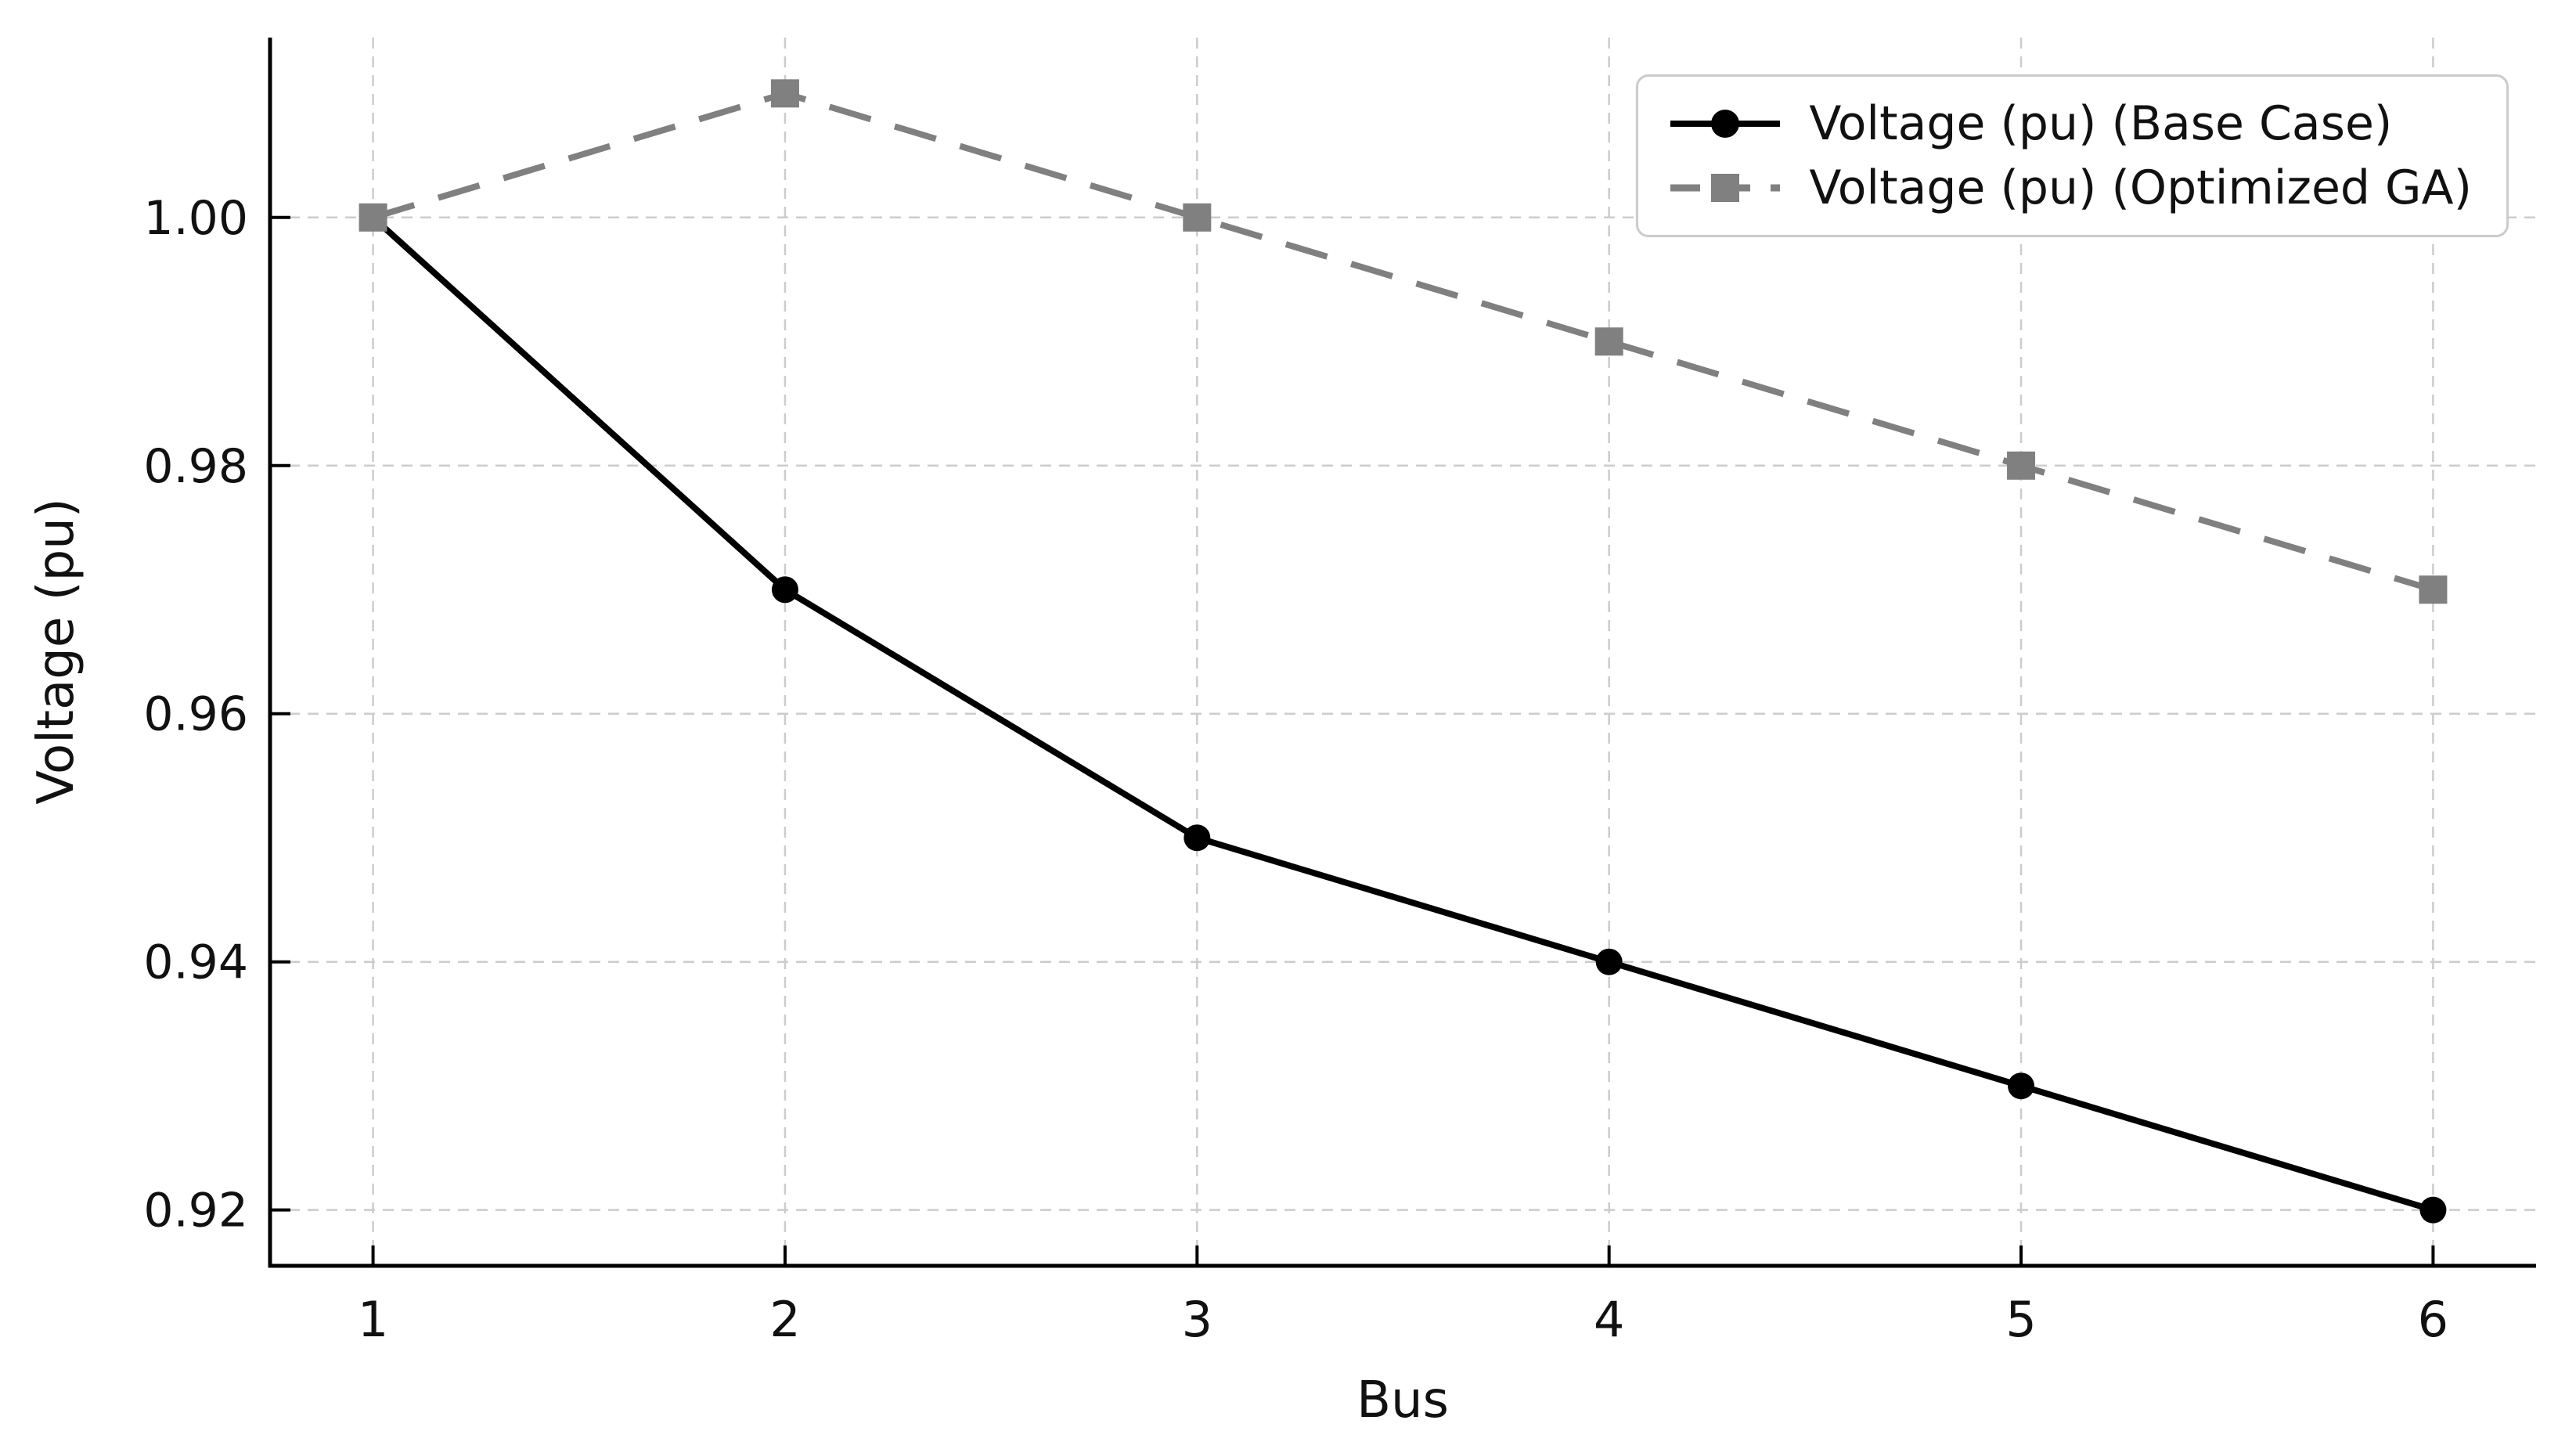 The width and height of the screenshot is (2576, 1449). Describe the element at coordinates (1609, 1319) in the screenshot. I see `x-tick-label: 4` at that location.